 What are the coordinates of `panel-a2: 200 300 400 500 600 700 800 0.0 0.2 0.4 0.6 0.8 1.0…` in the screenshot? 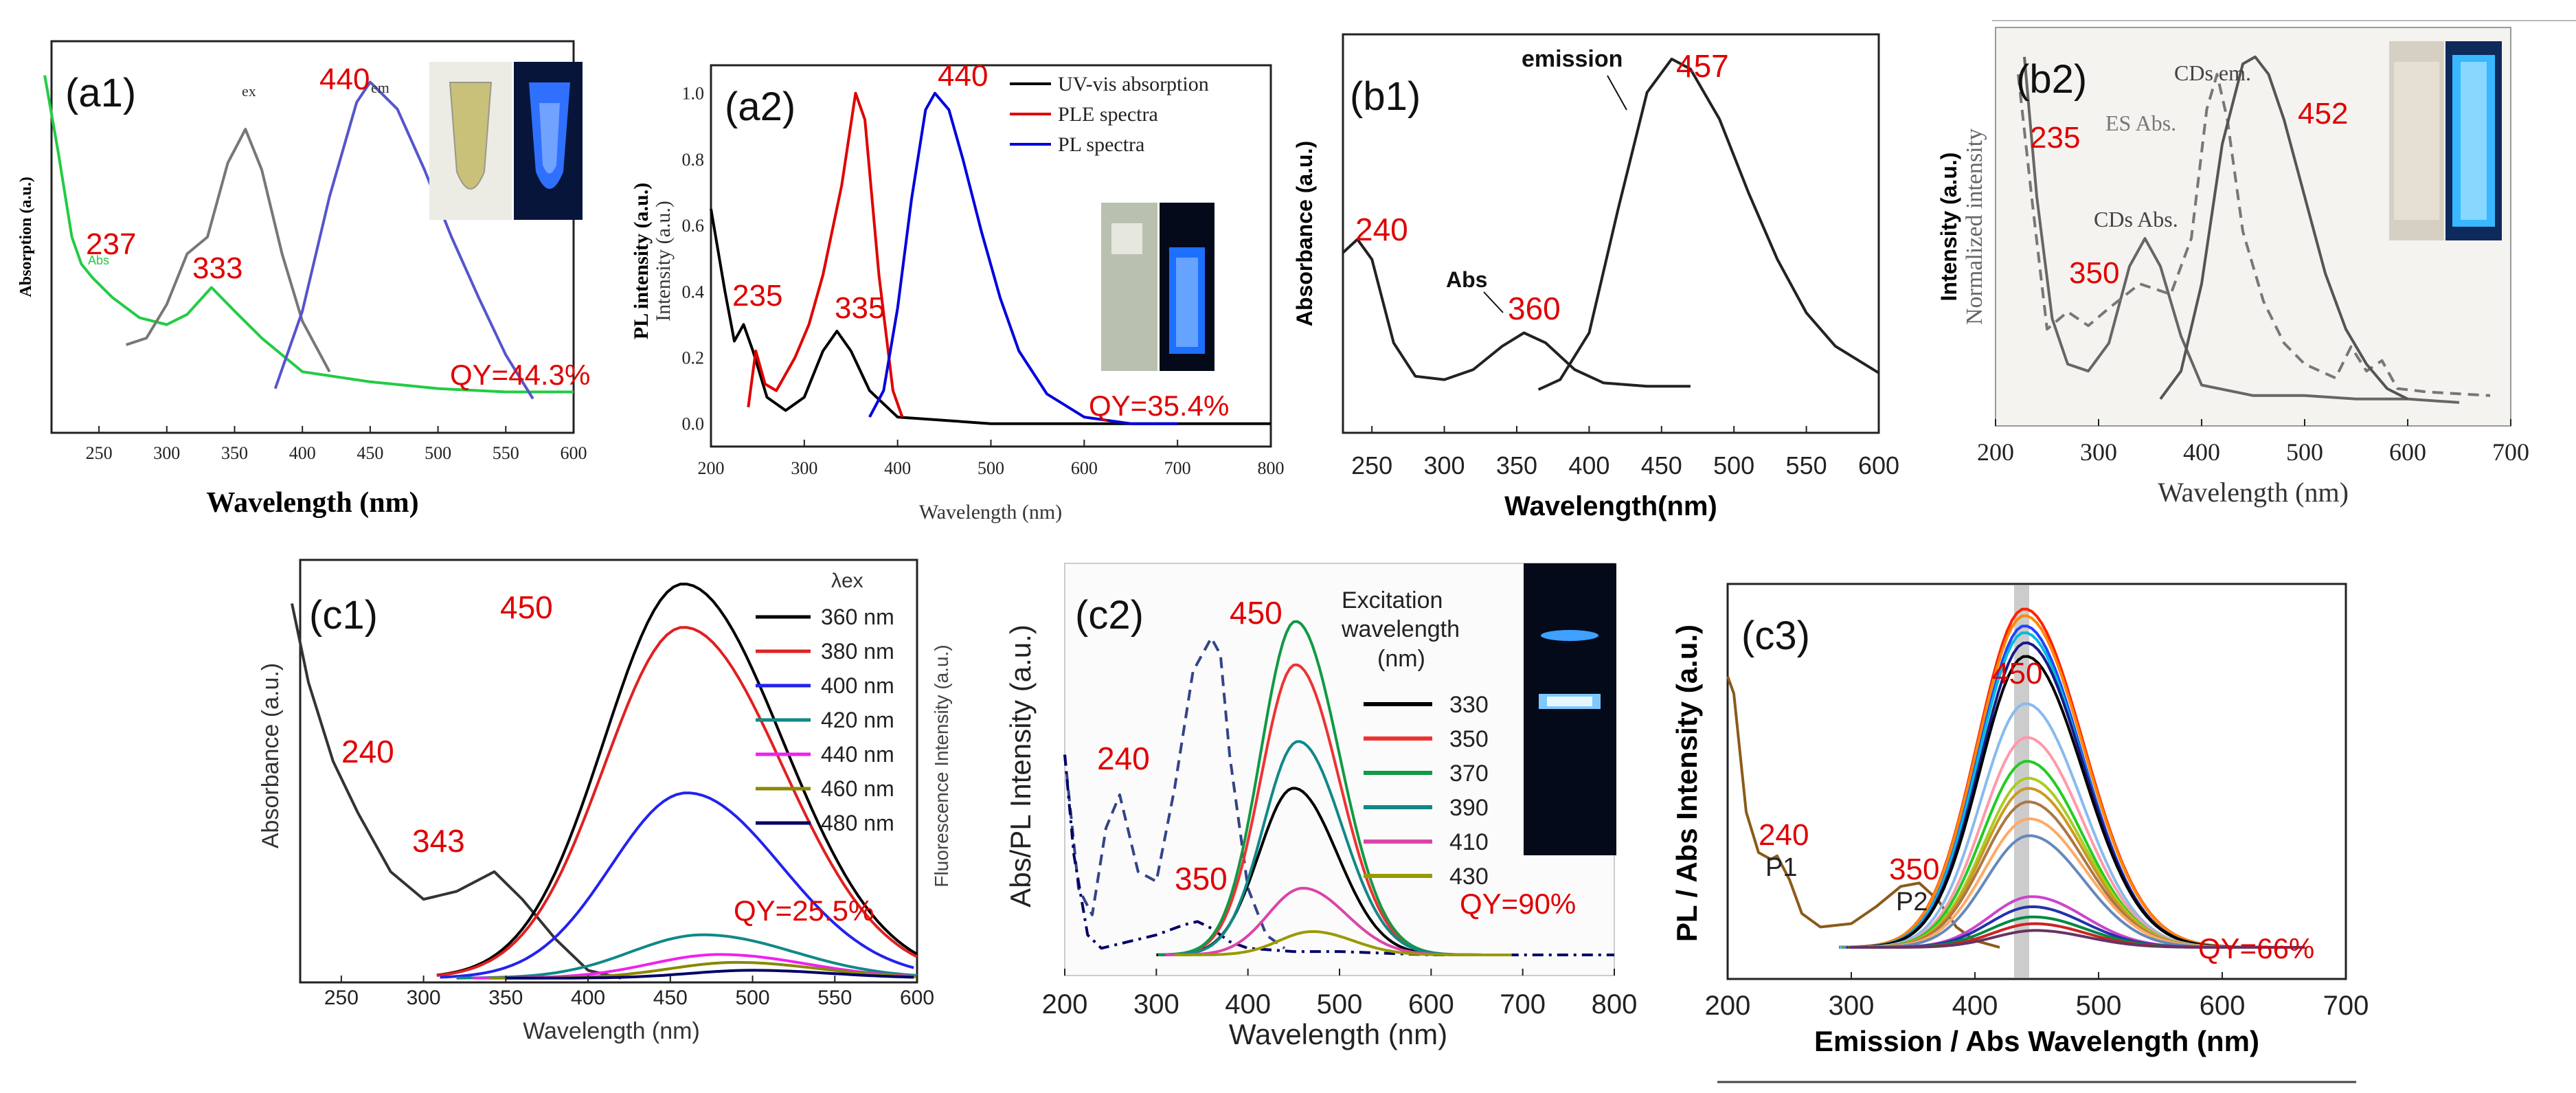 It's located at (957, 291).